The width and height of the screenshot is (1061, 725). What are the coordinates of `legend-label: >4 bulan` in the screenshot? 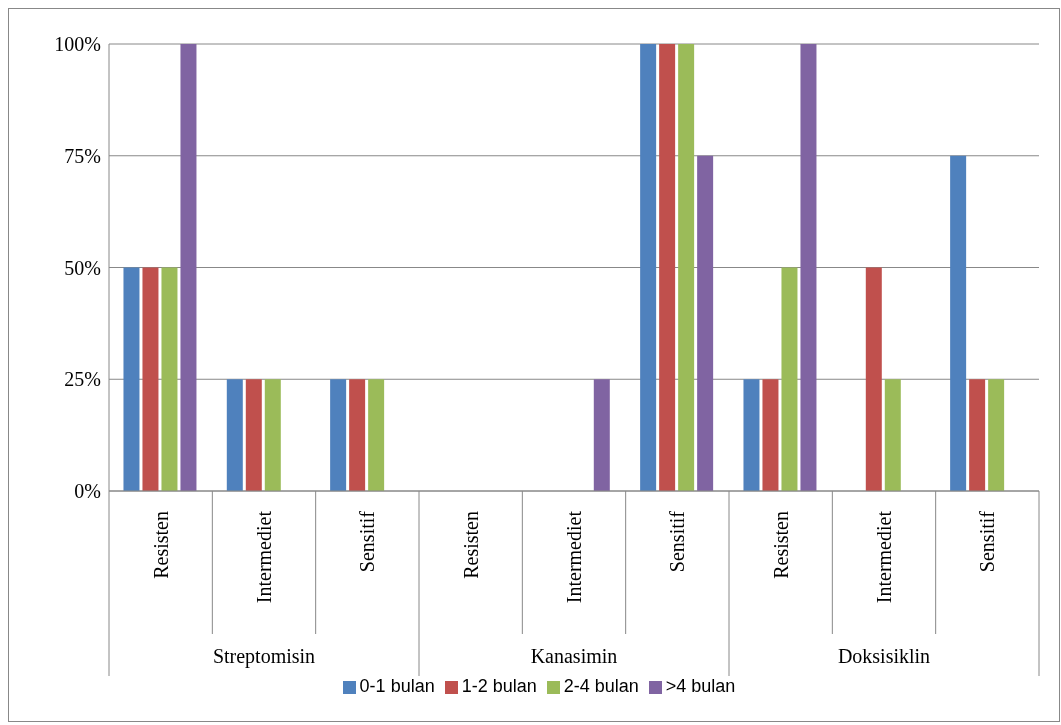 It's located at (700, 686).